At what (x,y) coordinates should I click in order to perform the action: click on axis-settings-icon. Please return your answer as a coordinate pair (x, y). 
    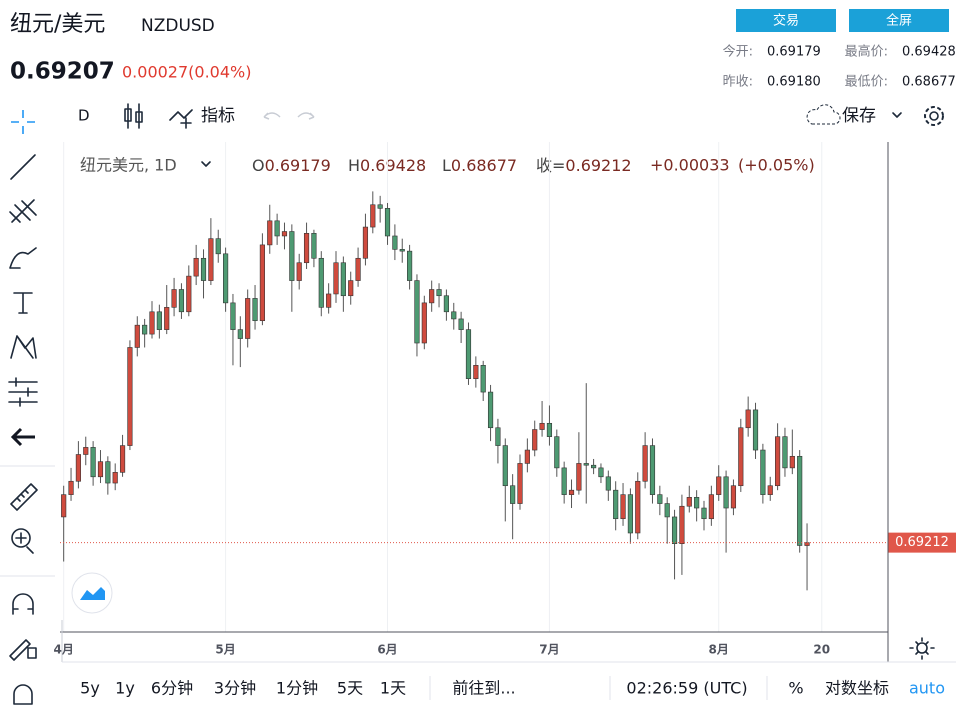
    Looking at the image, I should click on (922, 648).